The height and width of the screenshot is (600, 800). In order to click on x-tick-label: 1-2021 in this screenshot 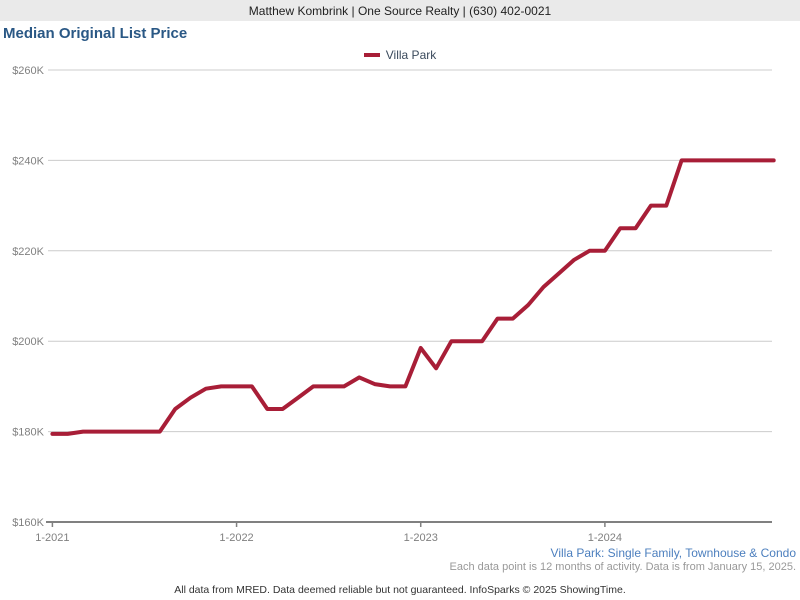, I will do `click(52, 538)`.